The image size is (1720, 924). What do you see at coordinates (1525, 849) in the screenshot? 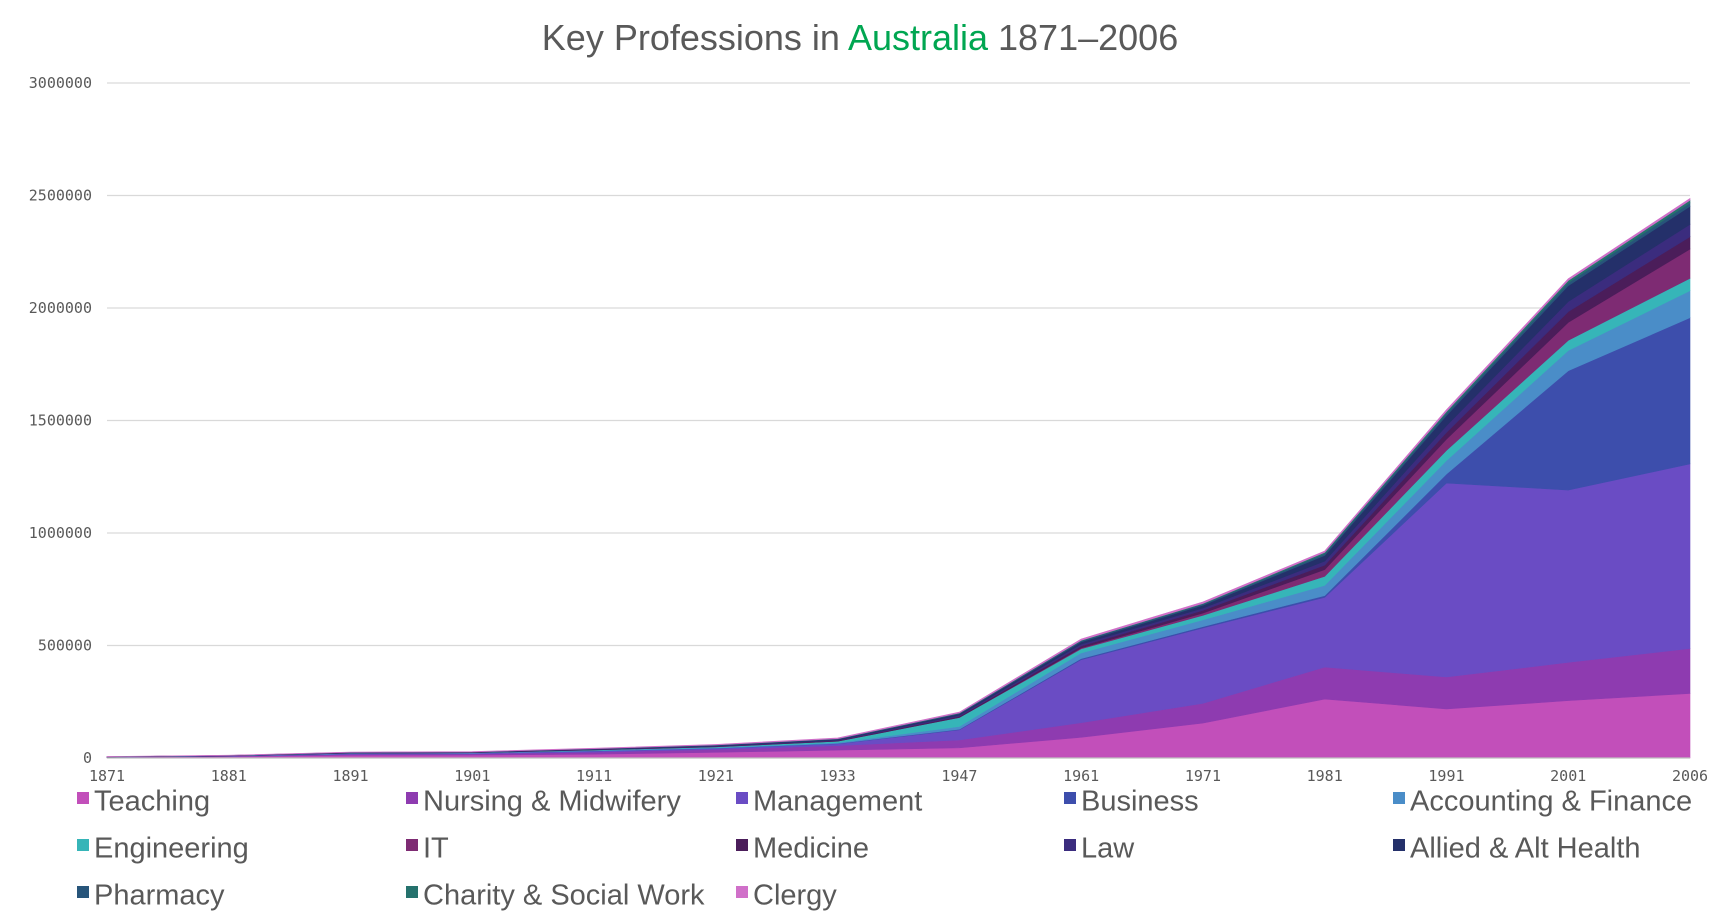
I see `legend-label: Allied & Alt Health` at bounding box center [1525, 849].